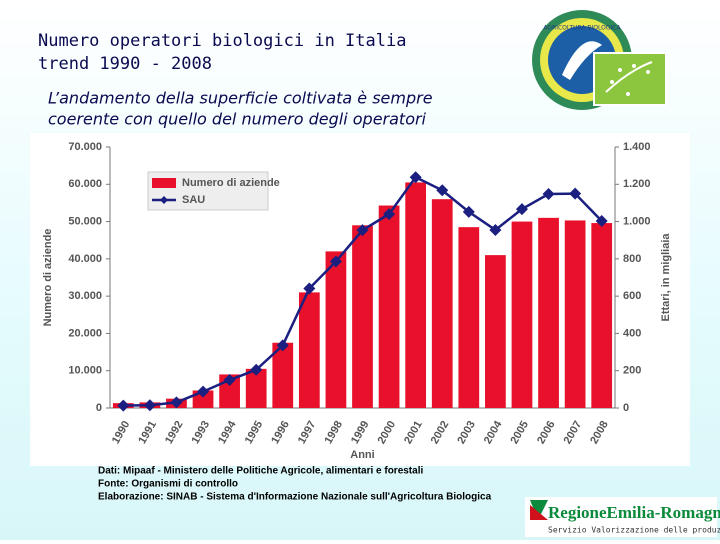  What do you see at coordinates (362, 455) in the screenshot?
I see `x-axis-title: Anni` at bounding box center [362, 455].